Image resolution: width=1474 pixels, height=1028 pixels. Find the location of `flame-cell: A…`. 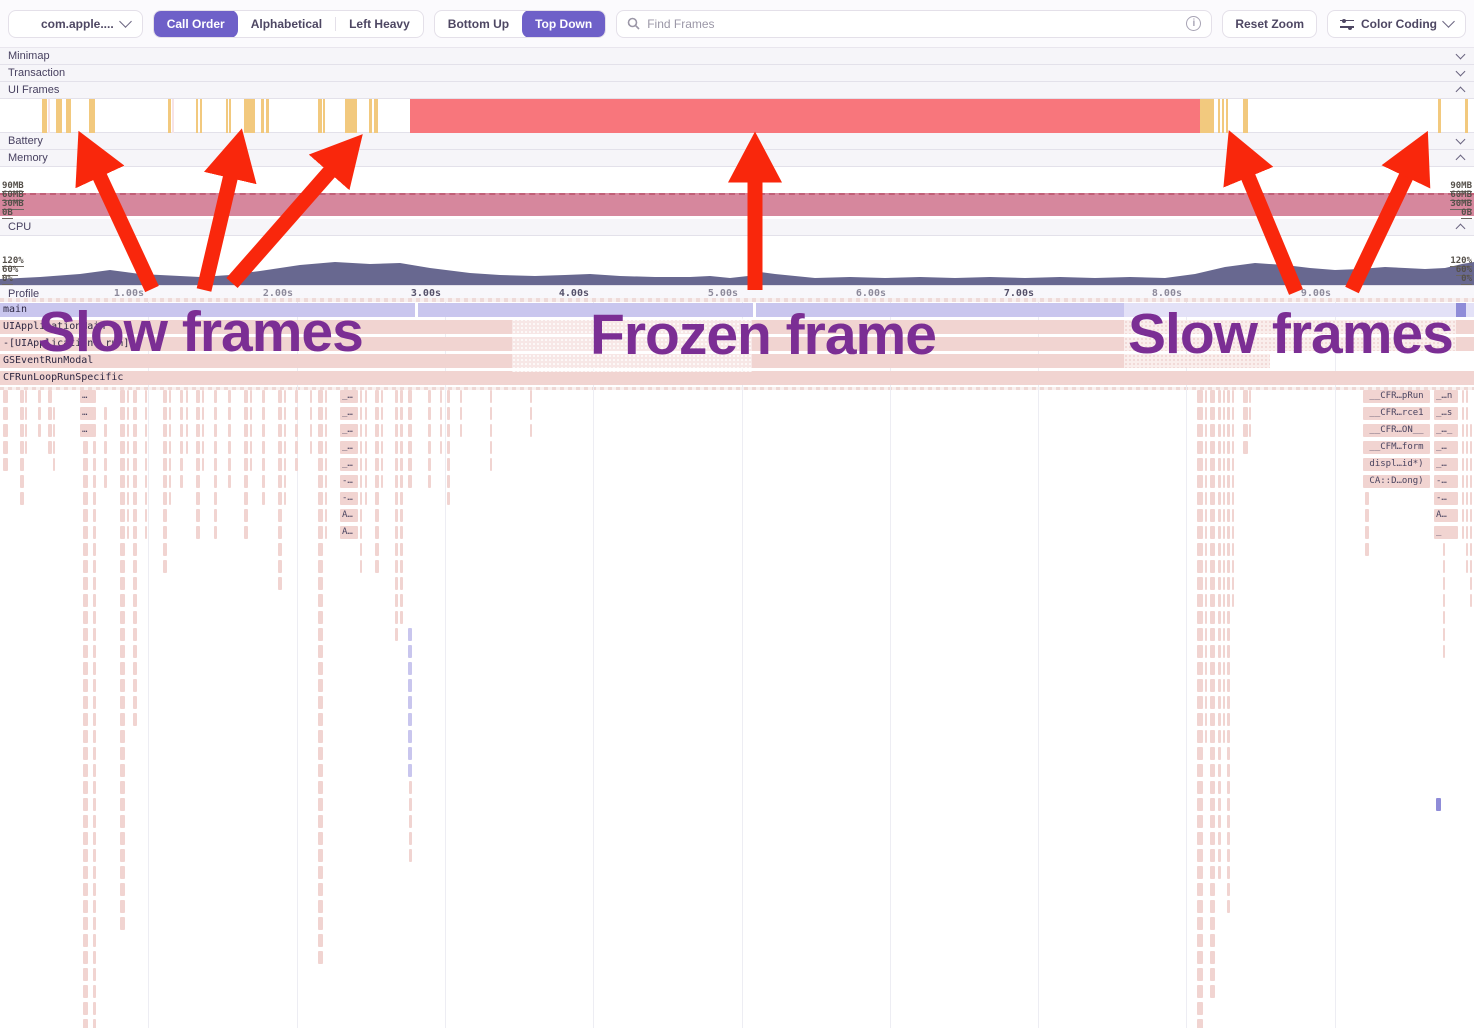

flame-cell: A… is located at coordinates (1446, 515).